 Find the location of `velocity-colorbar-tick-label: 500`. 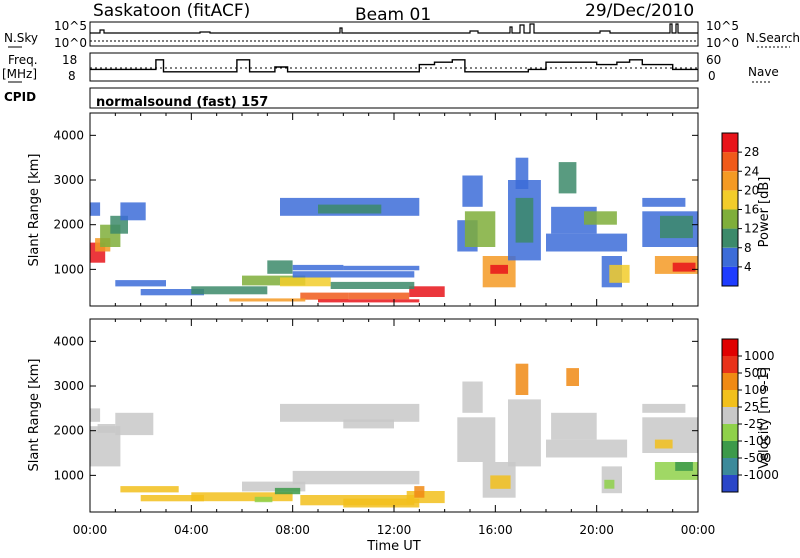

velocity-colorbar-tick-label: 500 is located at coordinates (755, 373).